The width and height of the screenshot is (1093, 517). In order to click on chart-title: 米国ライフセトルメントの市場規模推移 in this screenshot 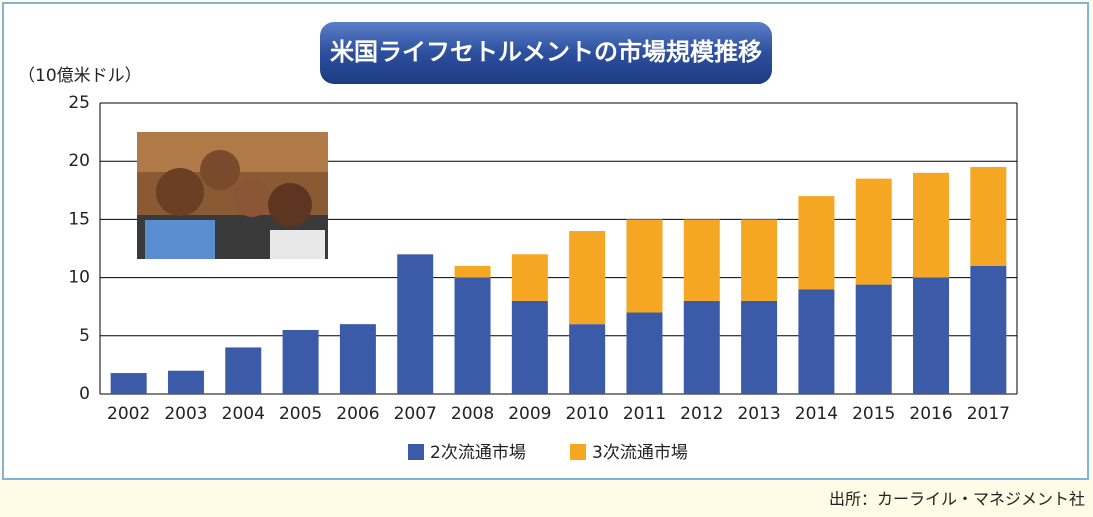, I will do `click(546, 52)`.